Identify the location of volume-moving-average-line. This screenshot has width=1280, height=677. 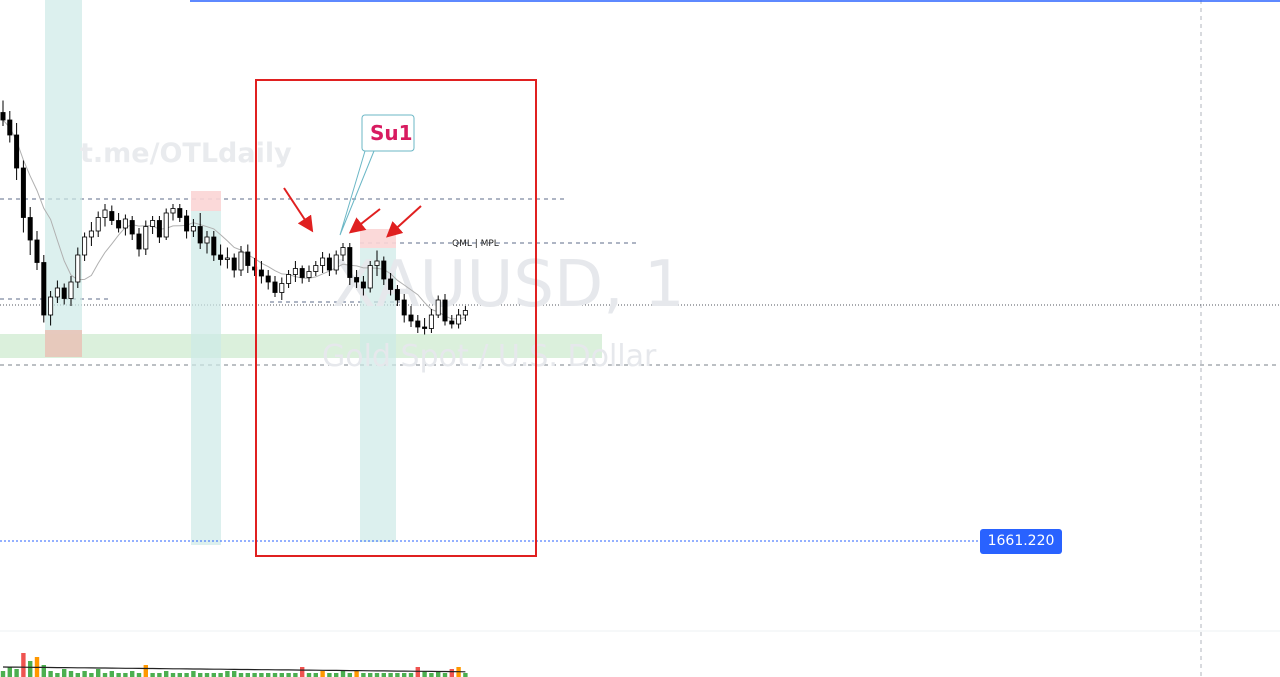
(234, 669).